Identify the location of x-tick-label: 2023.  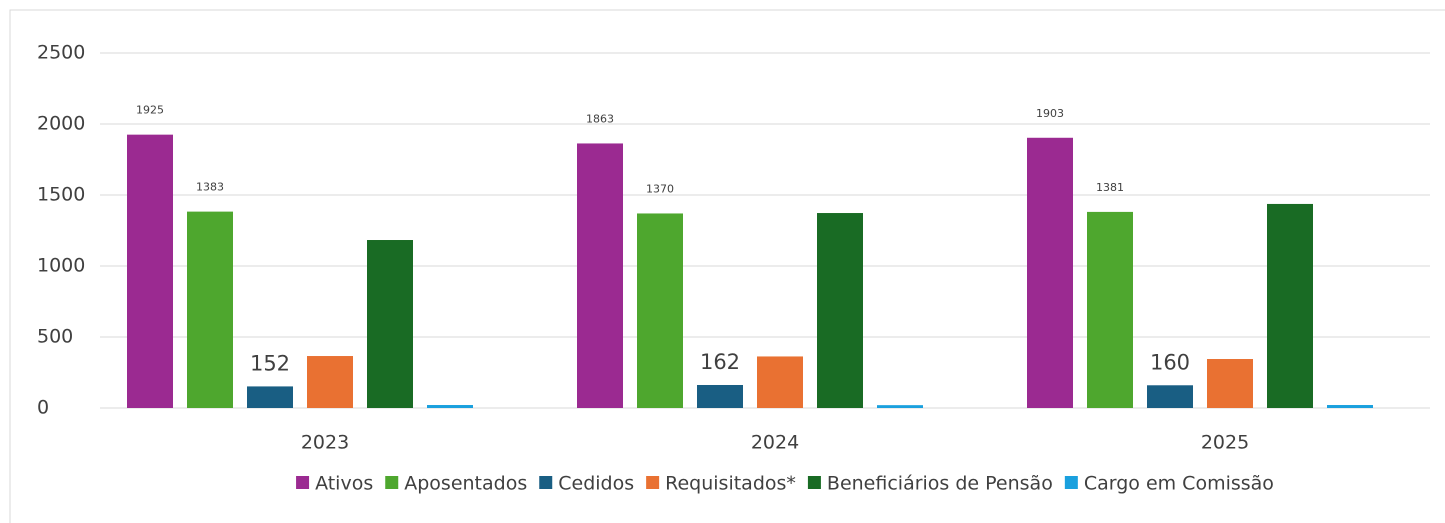
(325, 443).